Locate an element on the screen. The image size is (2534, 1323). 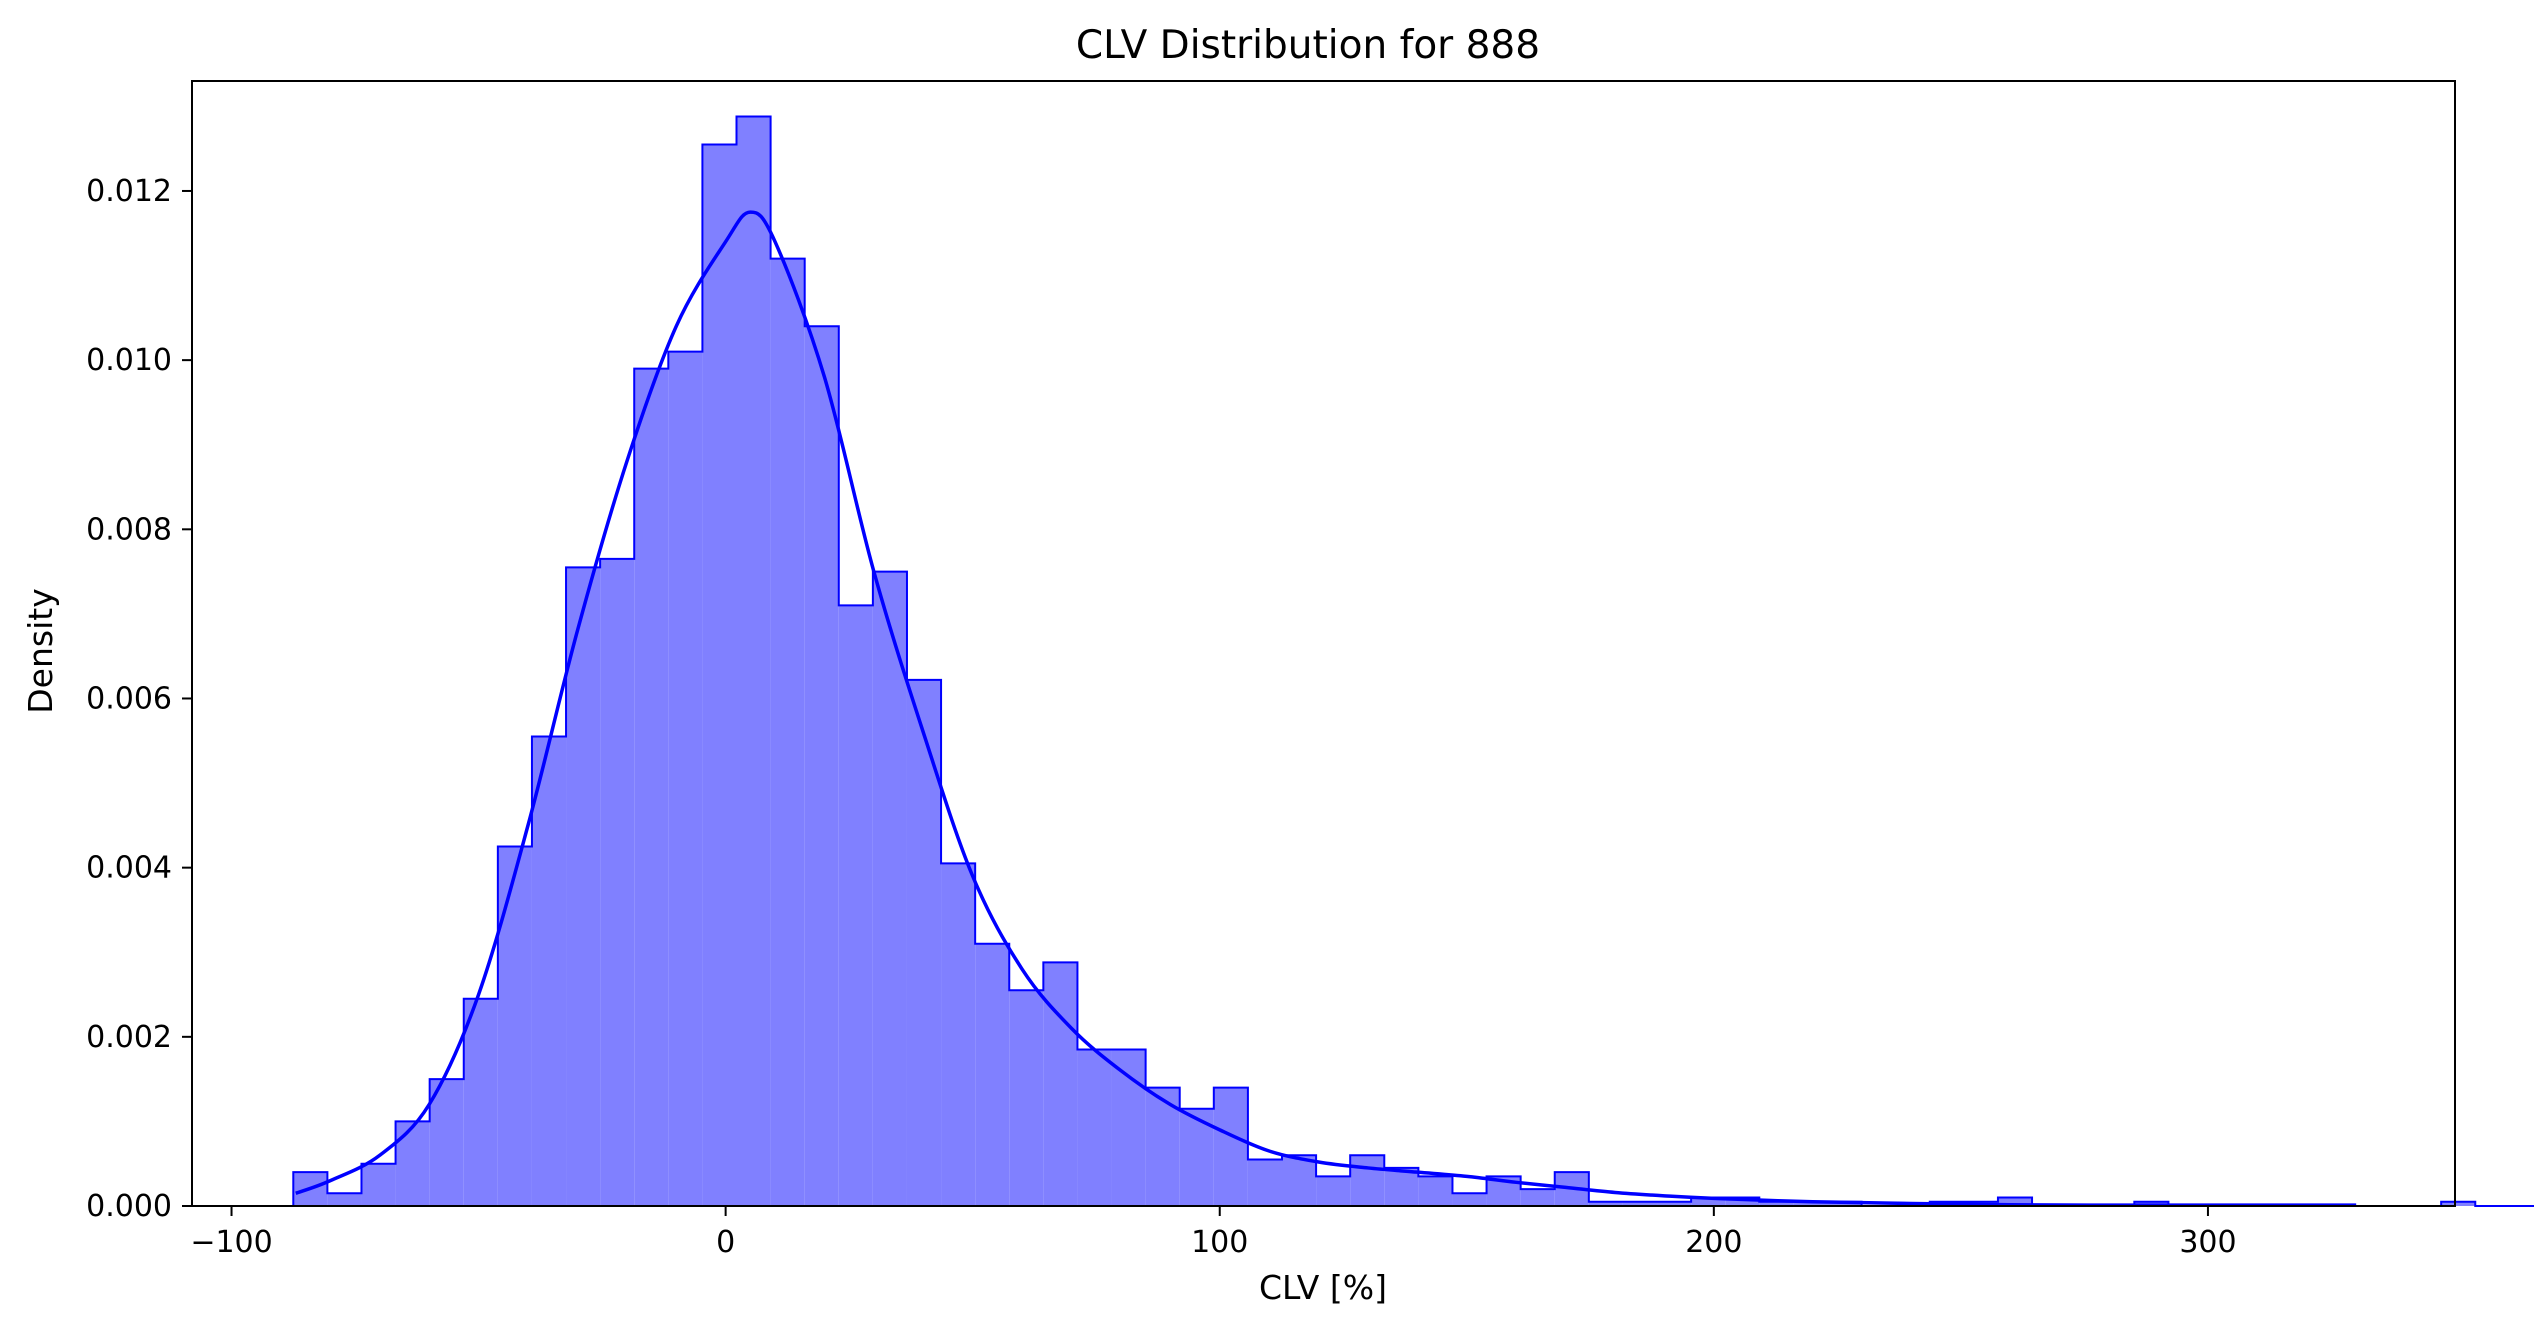
chart-title: CLV Distribution for 888 is located at coordinates (1308, 45).